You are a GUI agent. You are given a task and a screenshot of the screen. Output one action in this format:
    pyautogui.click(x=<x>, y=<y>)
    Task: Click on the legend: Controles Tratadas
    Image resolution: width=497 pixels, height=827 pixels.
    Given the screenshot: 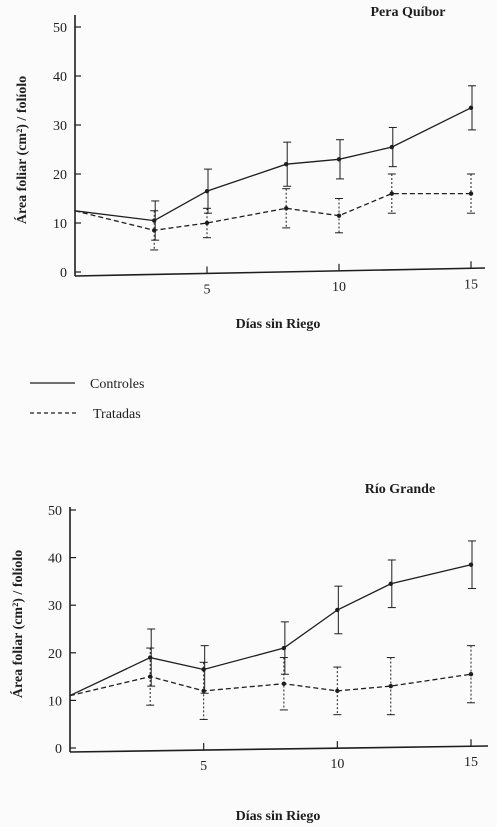 What is the action you would take?
    pyautogui.click(x=87, y=399)
    